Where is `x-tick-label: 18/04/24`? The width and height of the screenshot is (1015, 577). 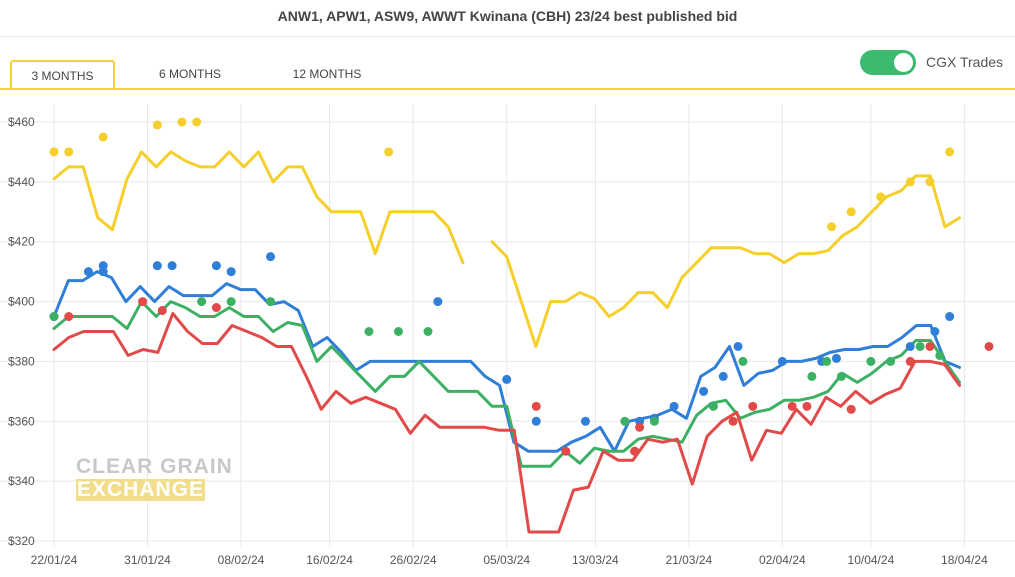 x-tick-label: 18/04/24 is located at coordinates (964, 560).